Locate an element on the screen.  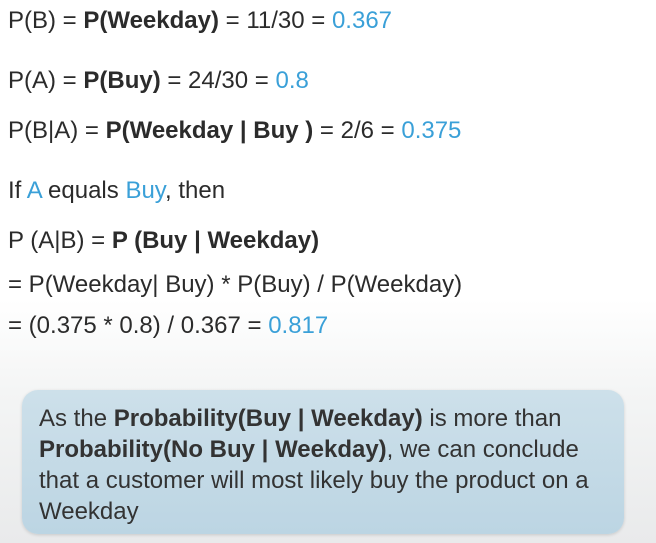
formula-text: P (A|B) = is located at coordinates (60, 240).